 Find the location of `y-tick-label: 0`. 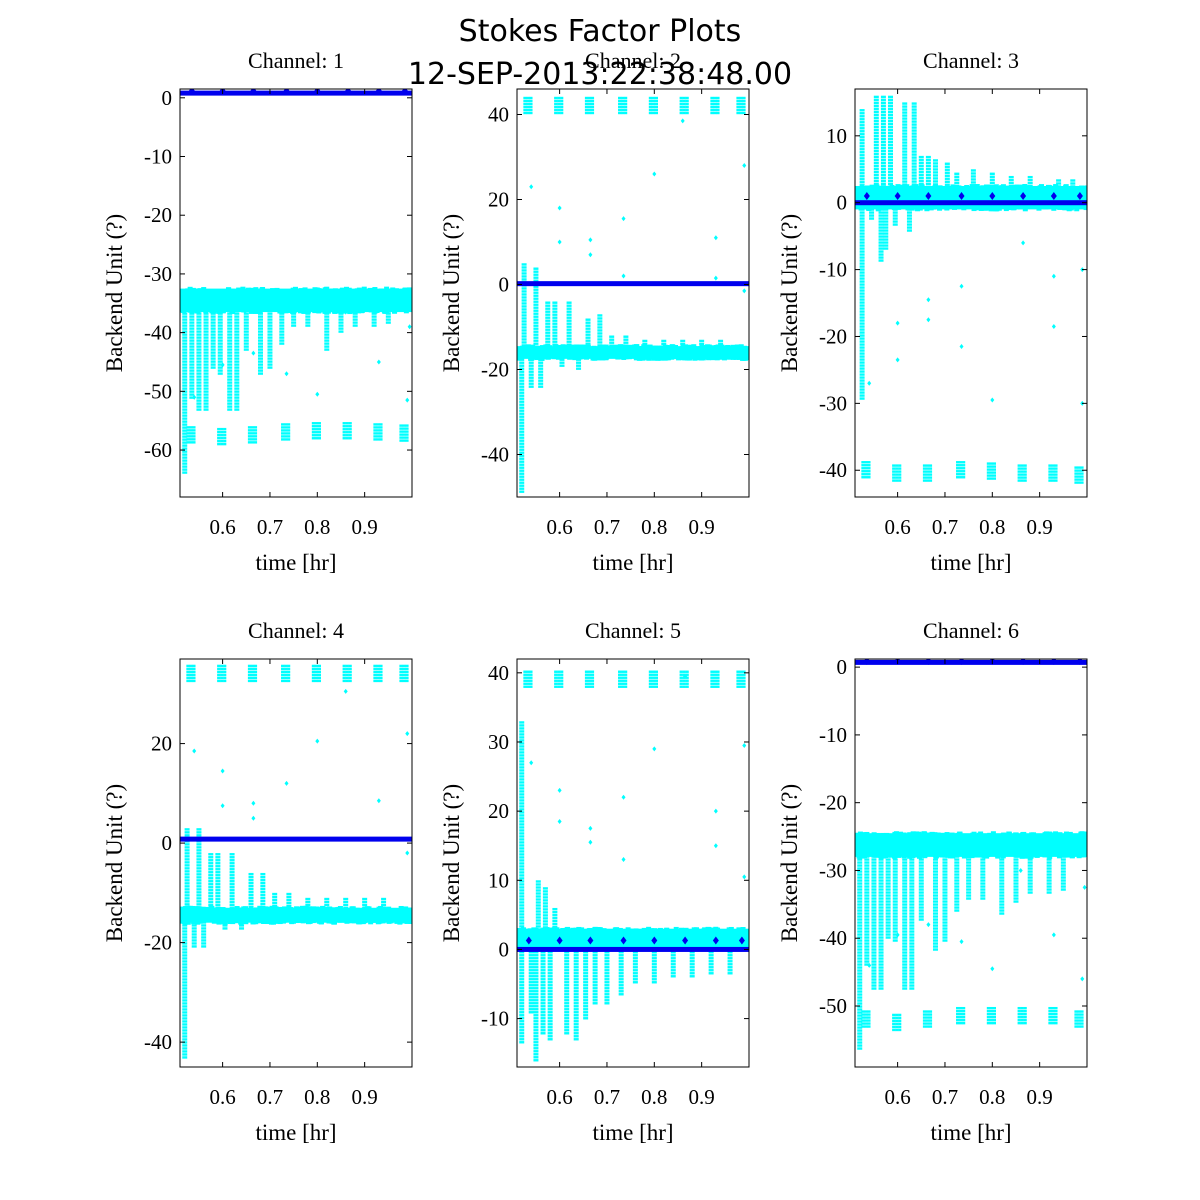

y-tick-label: 0 is located at coordinates (842, 203).